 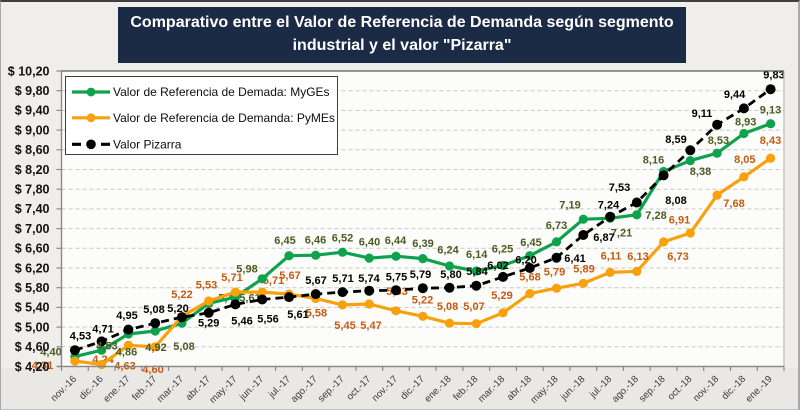 I want to click on svg-text: 5,46, so click(x=241, y=322).